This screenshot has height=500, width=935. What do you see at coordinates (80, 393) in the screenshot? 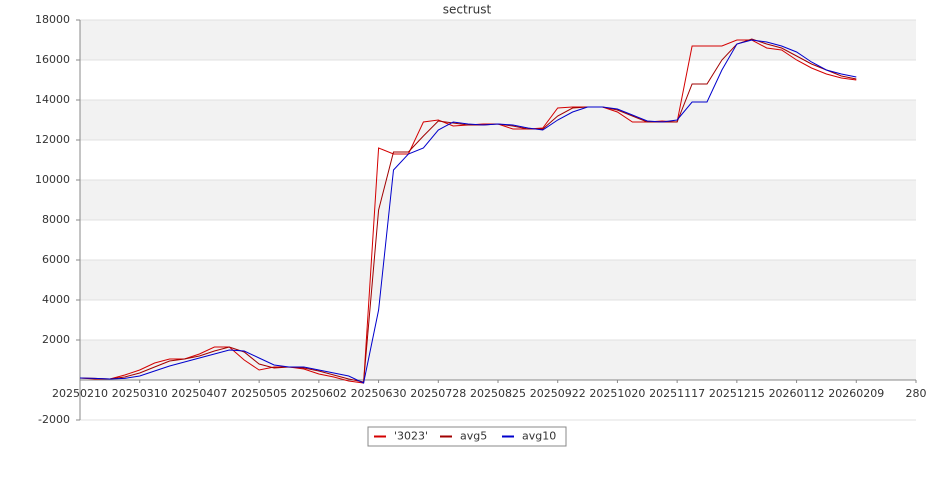
I see `x-tick-label: 20250210` at bounding box center [80, 393].